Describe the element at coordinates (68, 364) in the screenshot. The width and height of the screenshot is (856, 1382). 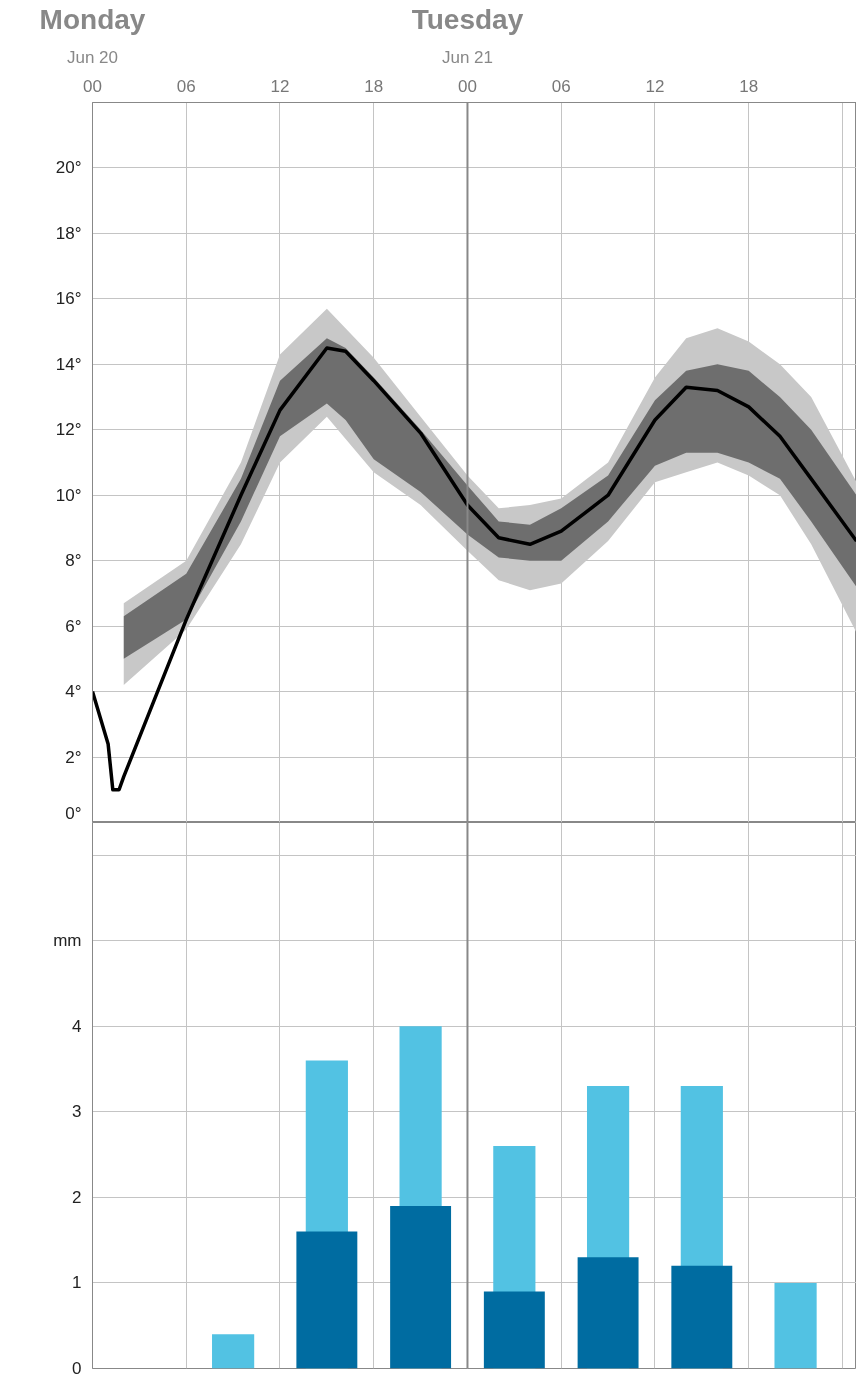
I see `y-tick-label: 14°` at that location.